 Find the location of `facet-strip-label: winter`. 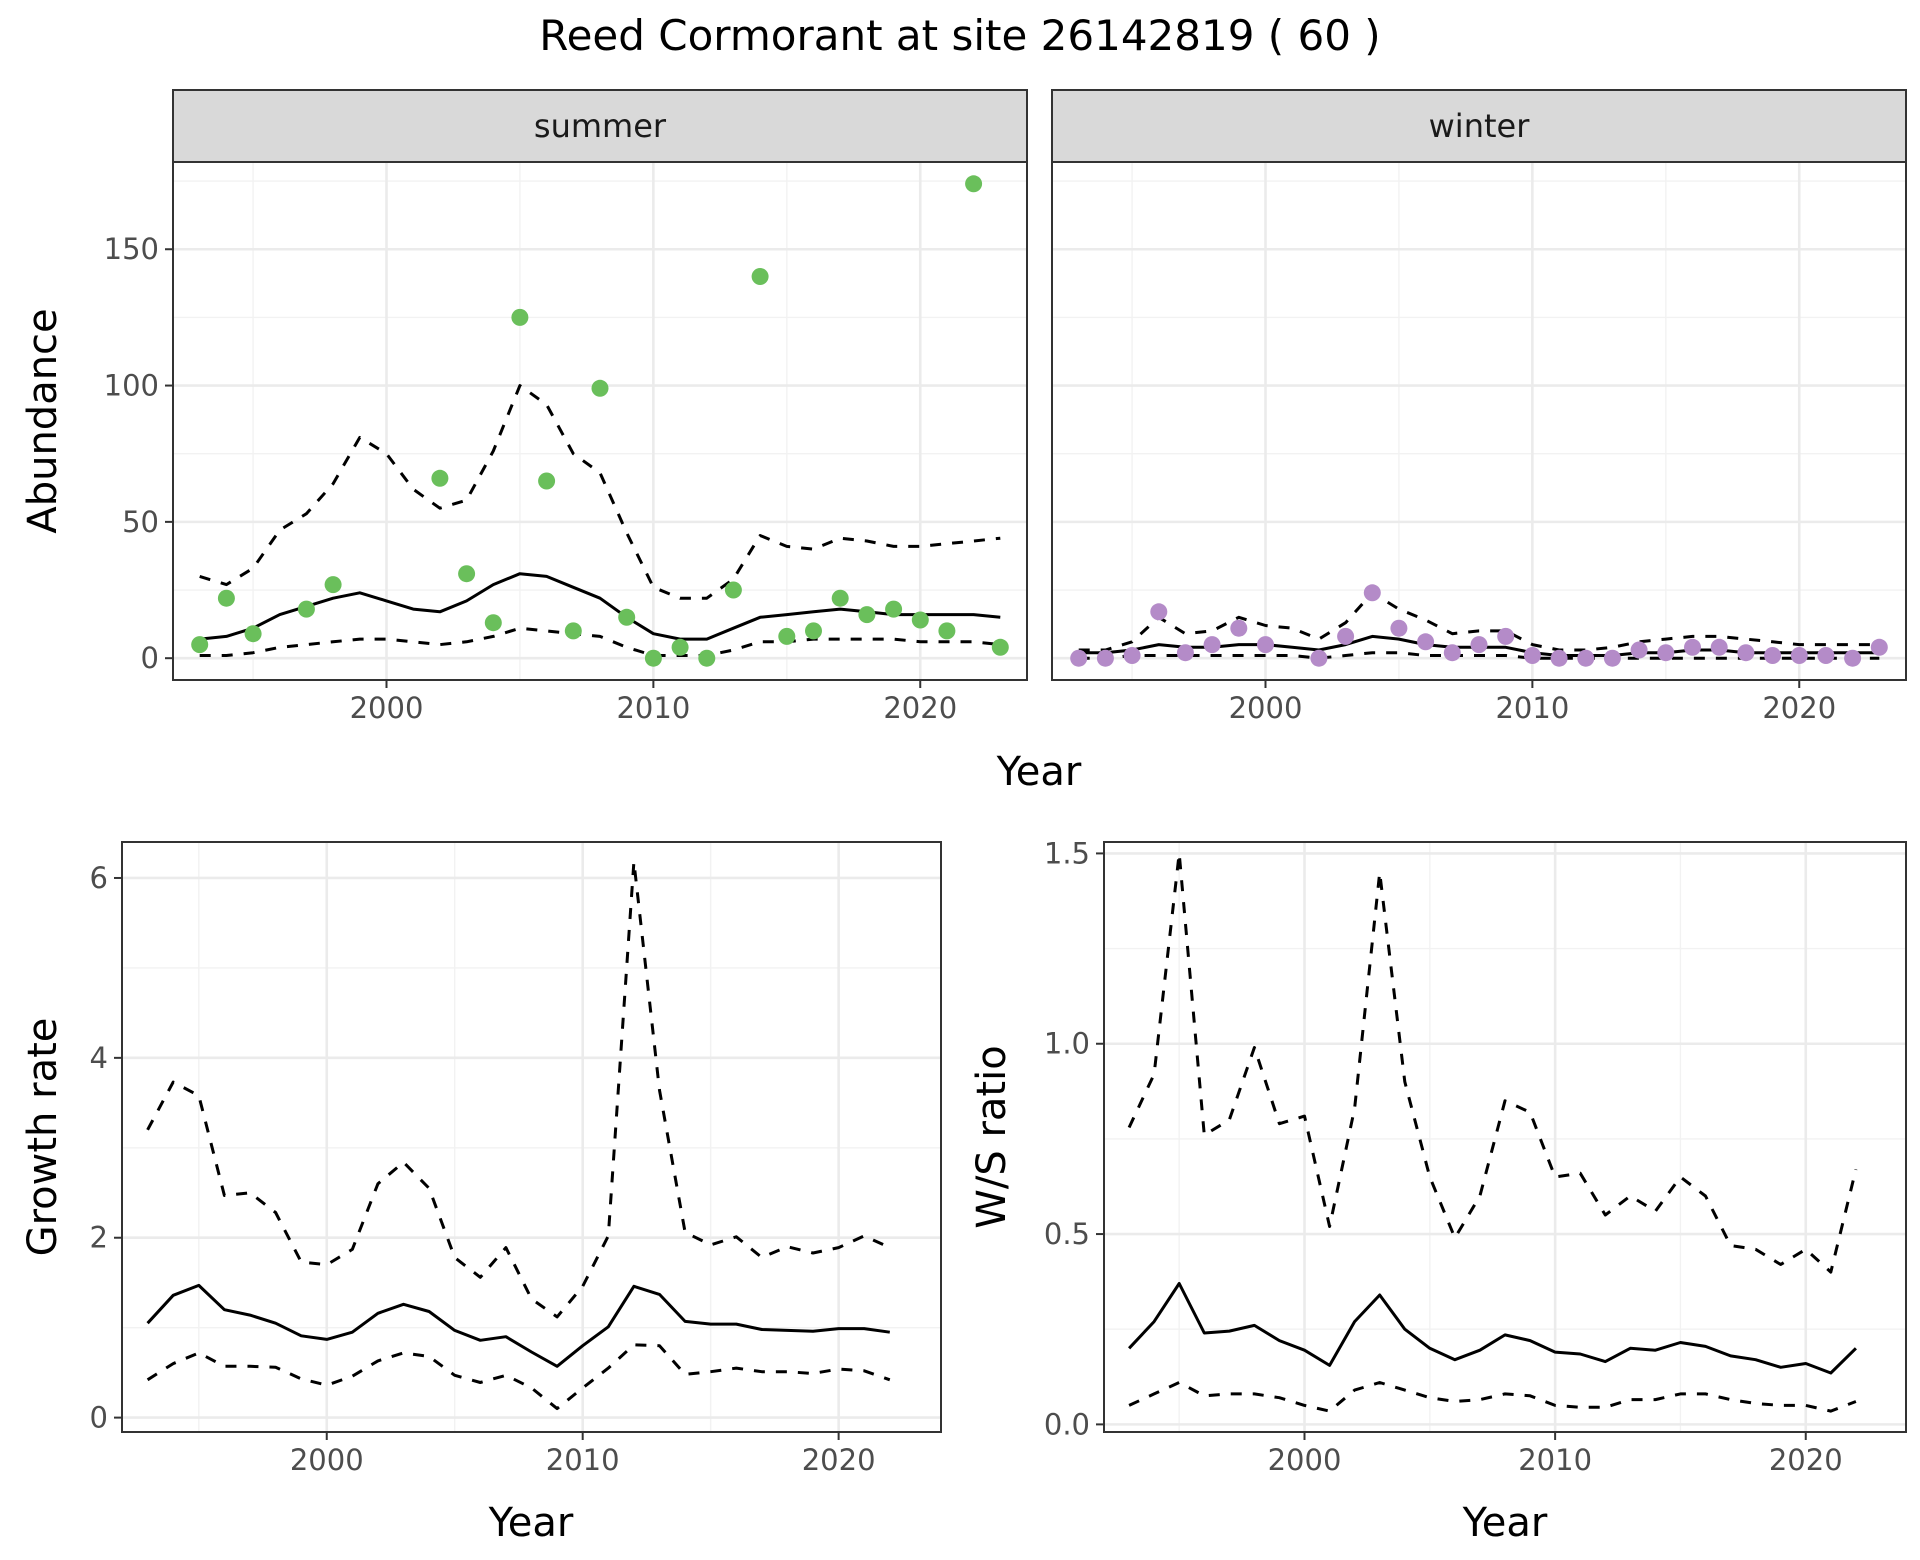

facet-strip-label: winter is located at coordinates (1480, 126).